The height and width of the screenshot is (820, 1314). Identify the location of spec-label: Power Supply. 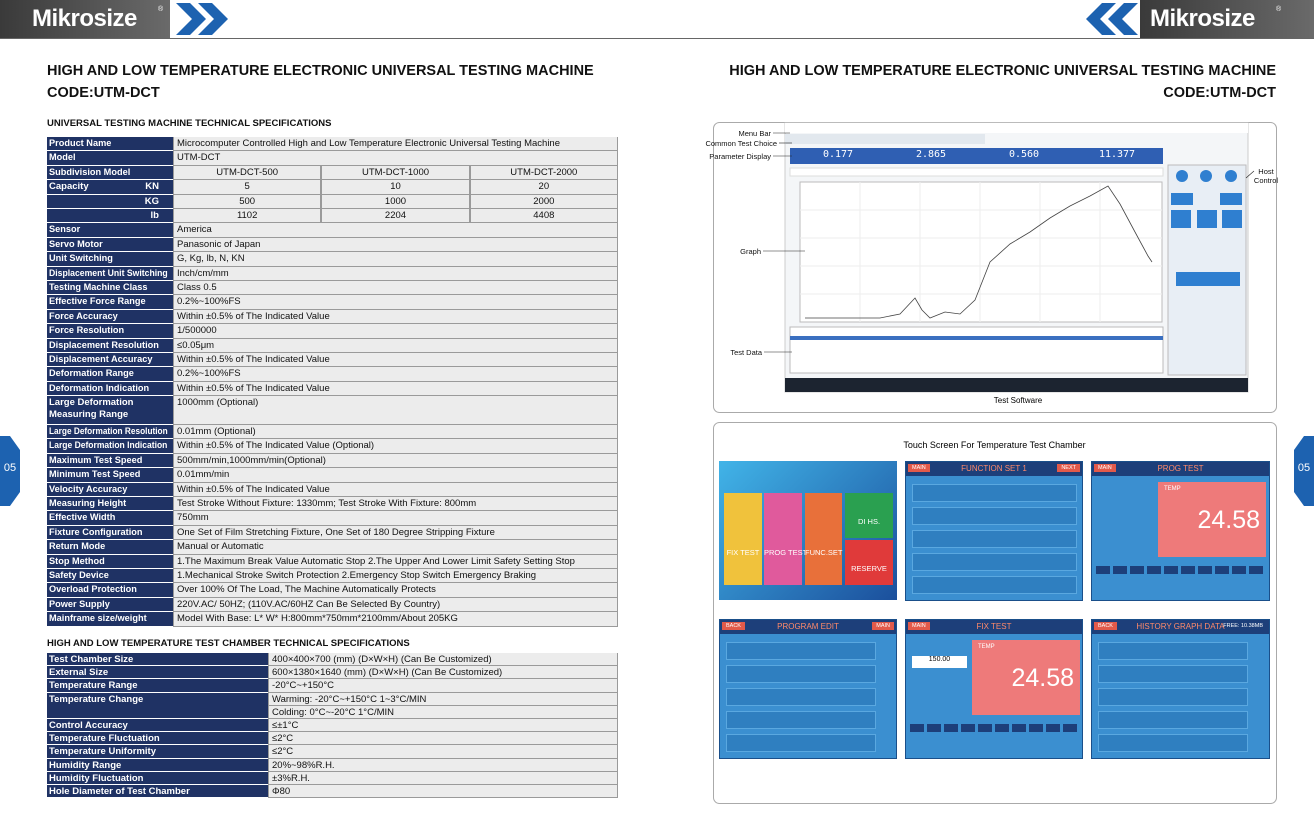
(110, 605).